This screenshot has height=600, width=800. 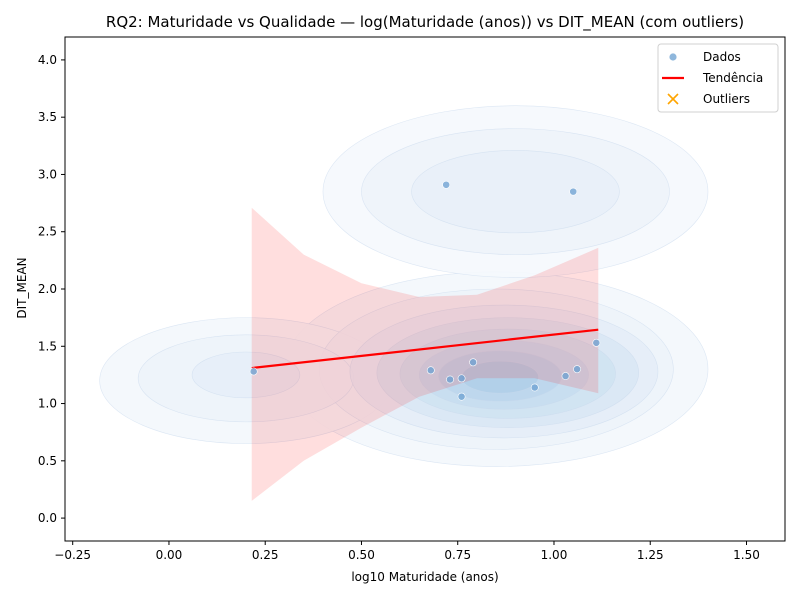 What do you see at coordinates (650, 555) in the screenshot?
I see `x-tick-label-6: 1.25` at bounding box center [650, 555].